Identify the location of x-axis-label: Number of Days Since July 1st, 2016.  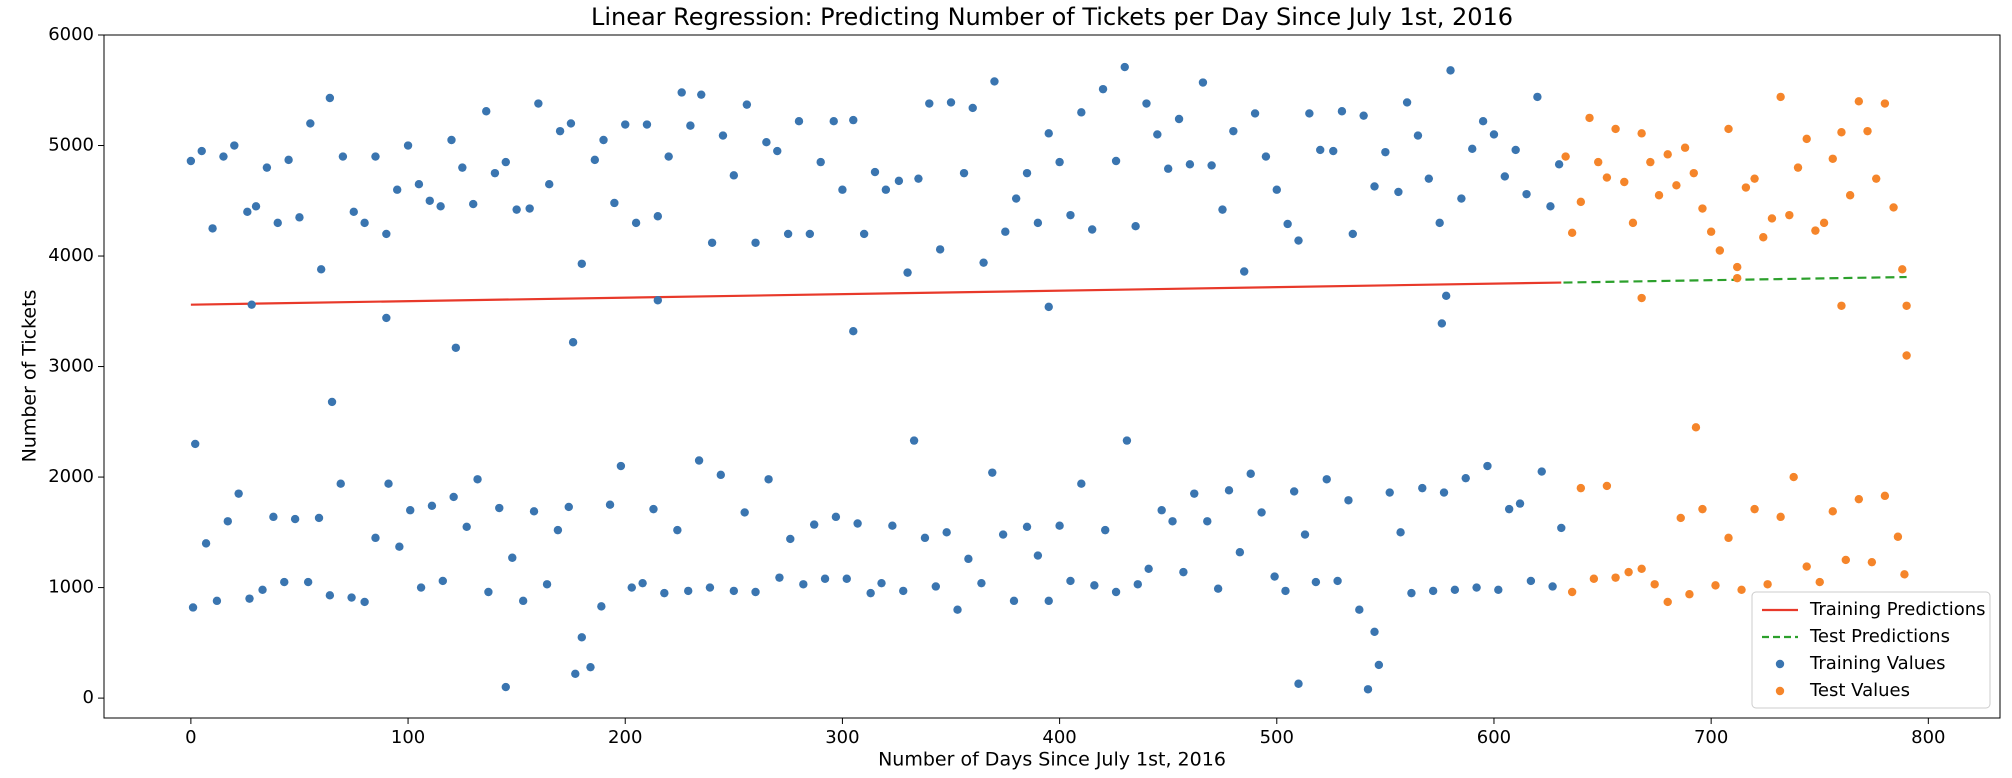
(1052, 760).